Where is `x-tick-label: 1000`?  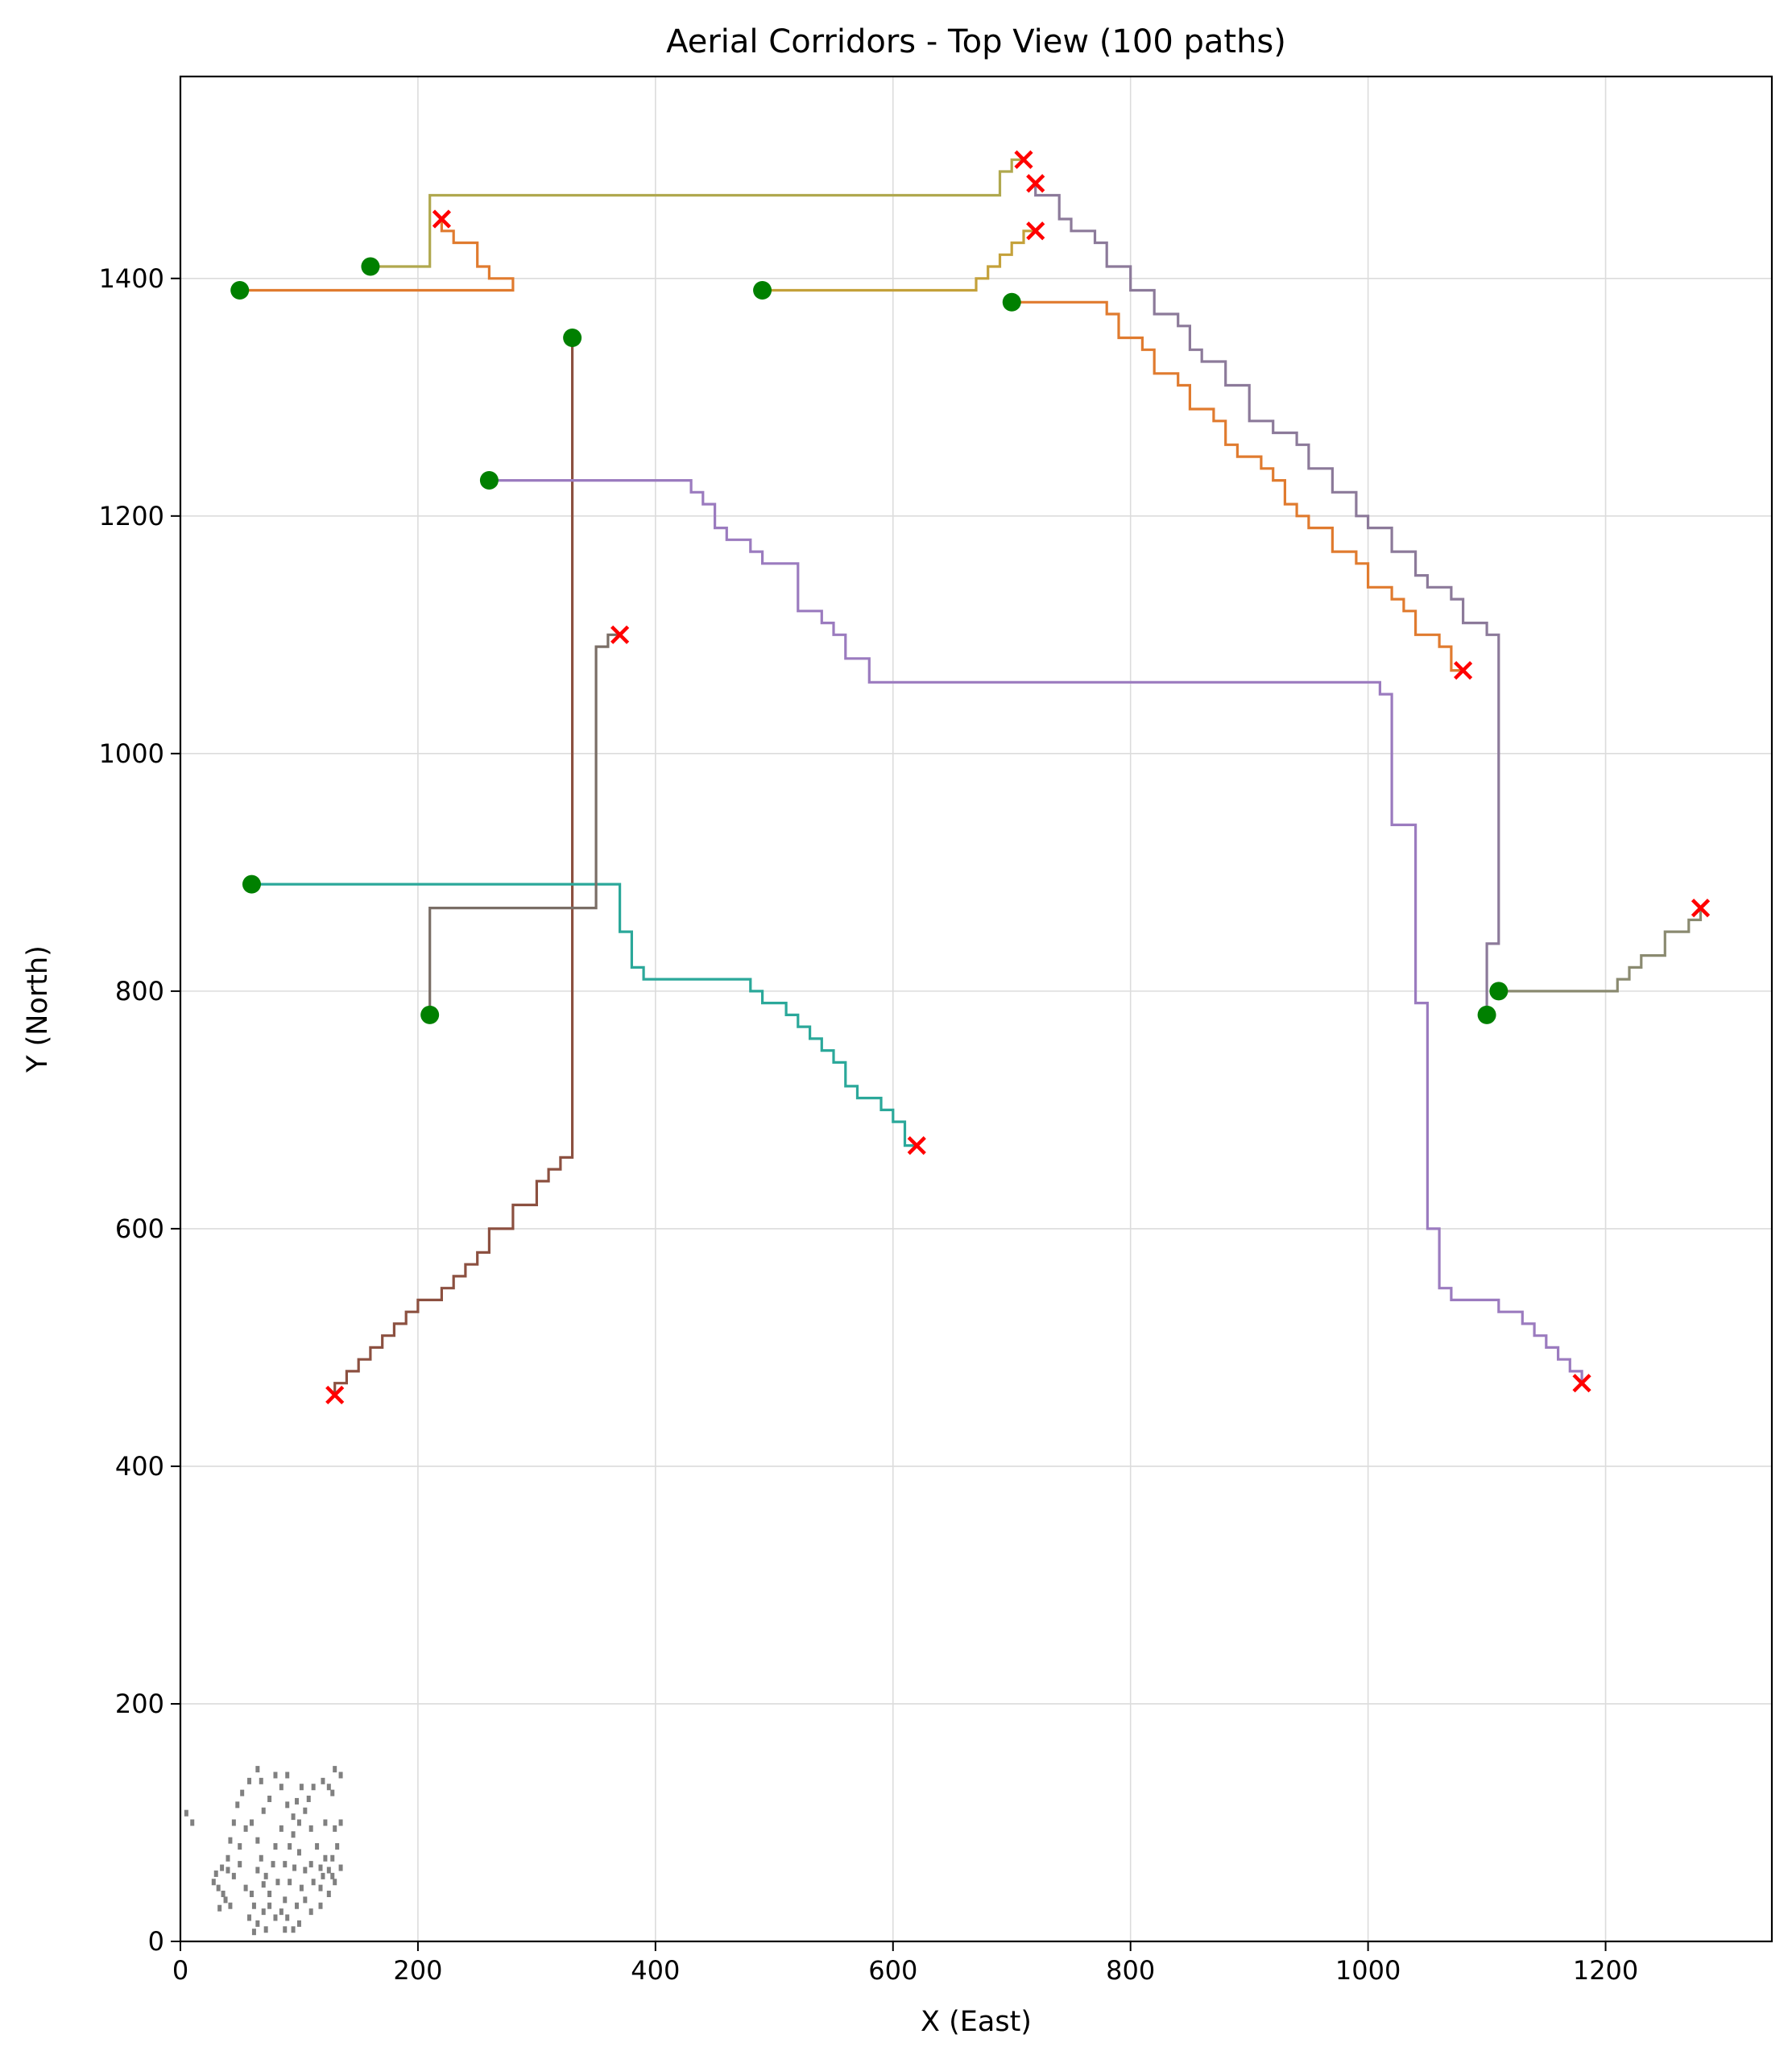
x-tick-label: 1000 is located at coordinates (1368, 1970).